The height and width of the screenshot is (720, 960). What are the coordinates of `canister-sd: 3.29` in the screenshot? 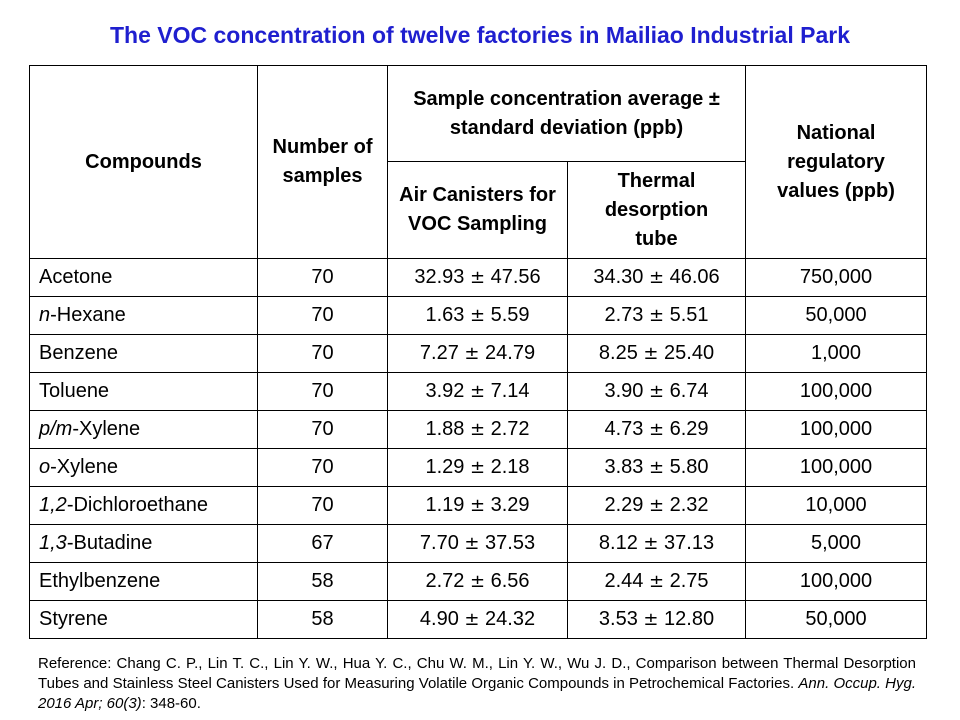 It's located at (510, 505).